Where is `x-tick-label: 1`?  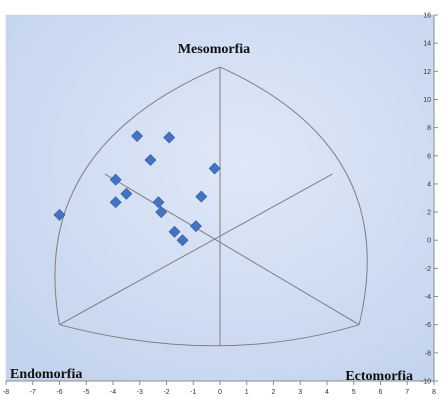 x-tick-label: 1 is located at coordinates (247, 392).